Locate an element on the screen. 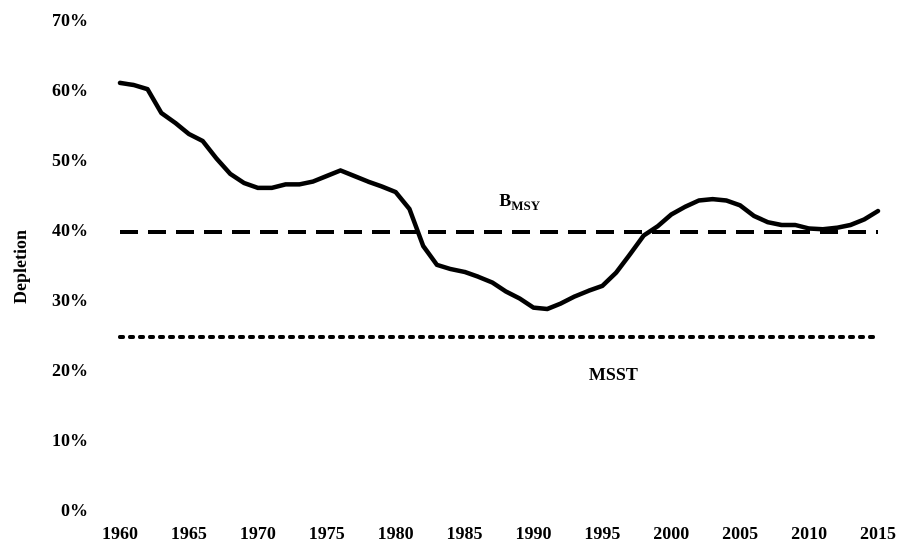 The height and width of the screenshot is (550, 903). x-tick-label: 2005 is located at coordinates (740, 533).